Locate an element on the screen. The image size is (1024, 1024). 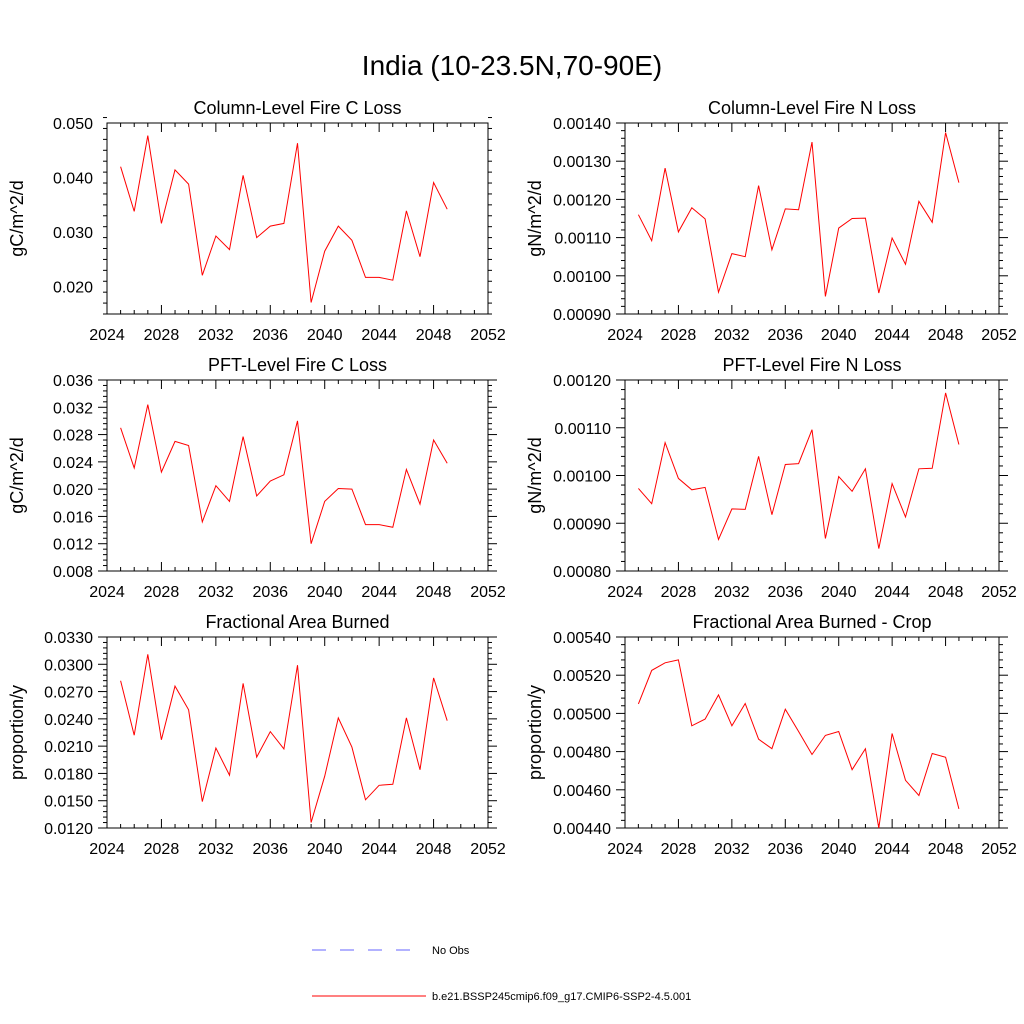
y-tick-label: 0.00520 is located at coordinates (582, 676).